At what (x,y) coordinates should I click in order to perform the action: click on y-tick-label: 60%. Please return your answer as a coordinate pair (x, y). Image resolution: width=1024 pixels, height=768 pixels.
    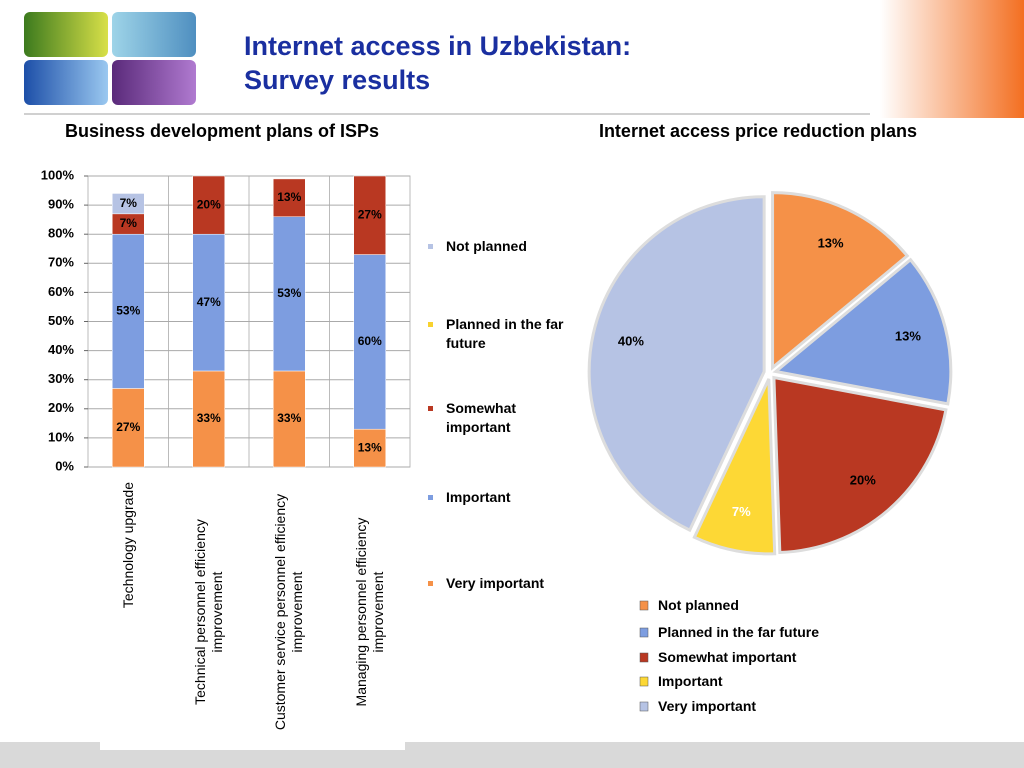
    Looking at the image, I should click on (61, 291).